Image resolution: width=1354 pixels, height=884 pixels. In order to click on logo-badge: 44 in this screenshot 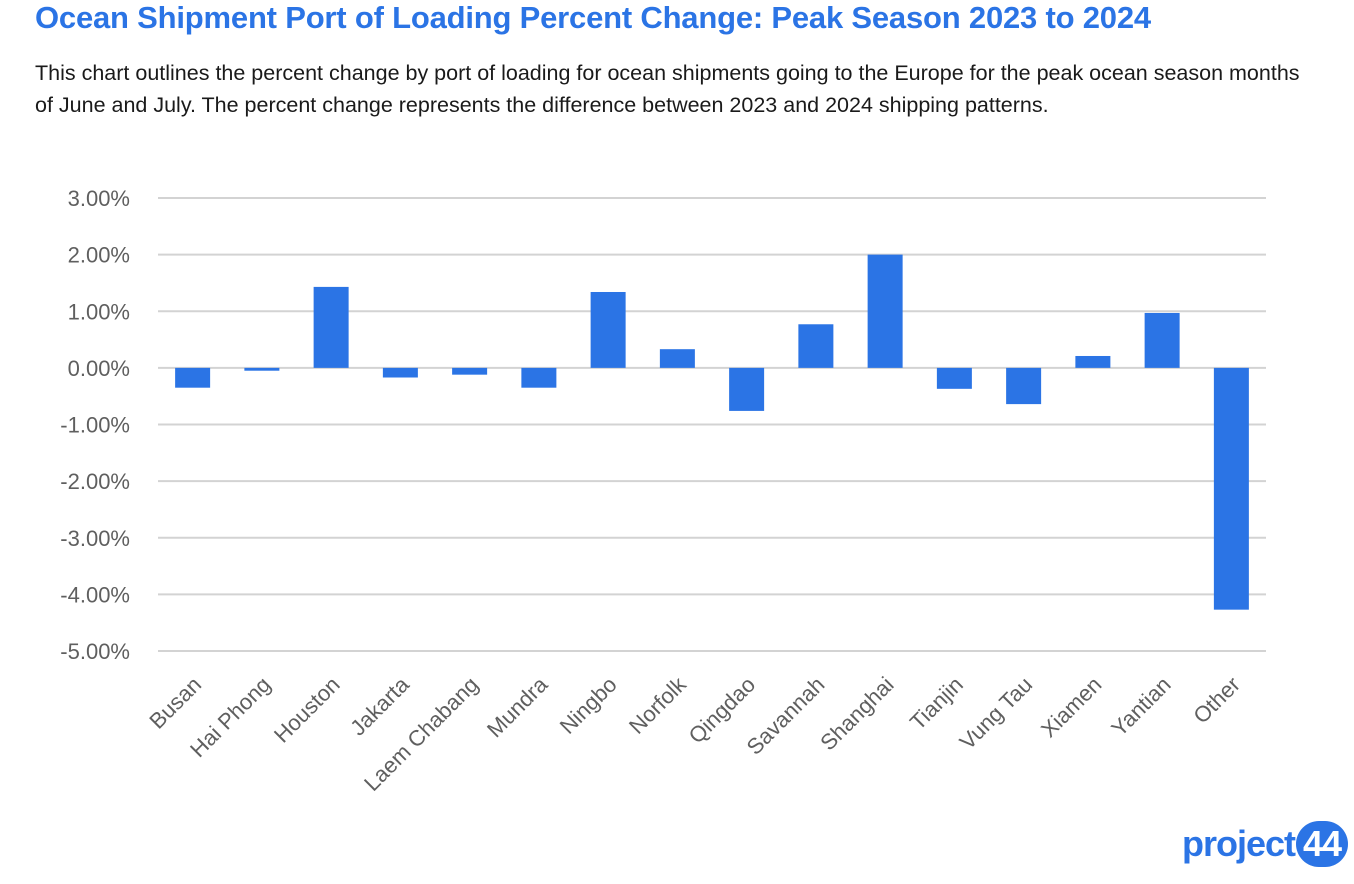, I will do `click(1322, 844)`.